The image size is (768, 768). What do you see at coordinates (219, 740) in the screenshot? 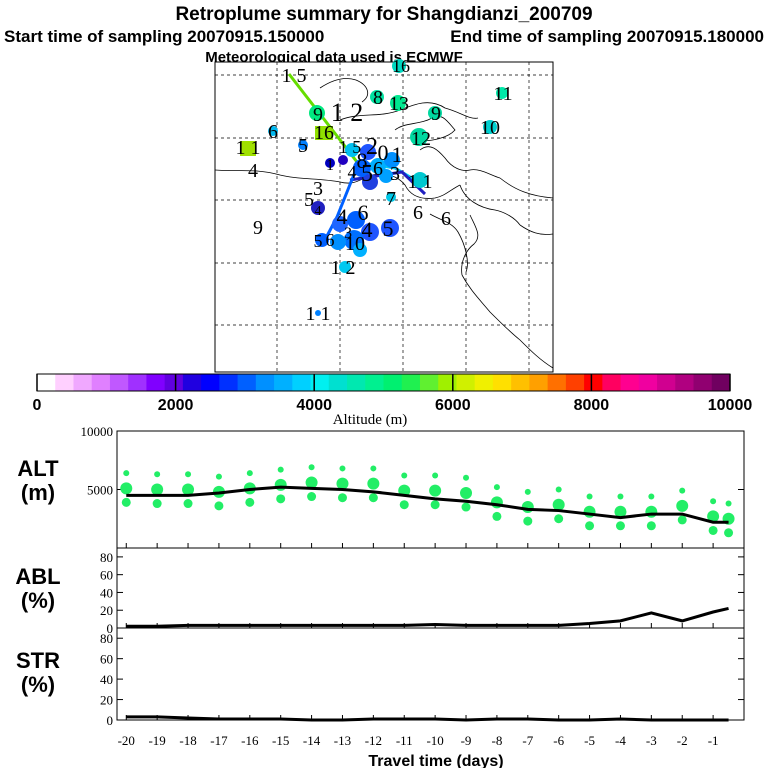
I see `x-tick-label: -17` at bounding box center [219, 740].